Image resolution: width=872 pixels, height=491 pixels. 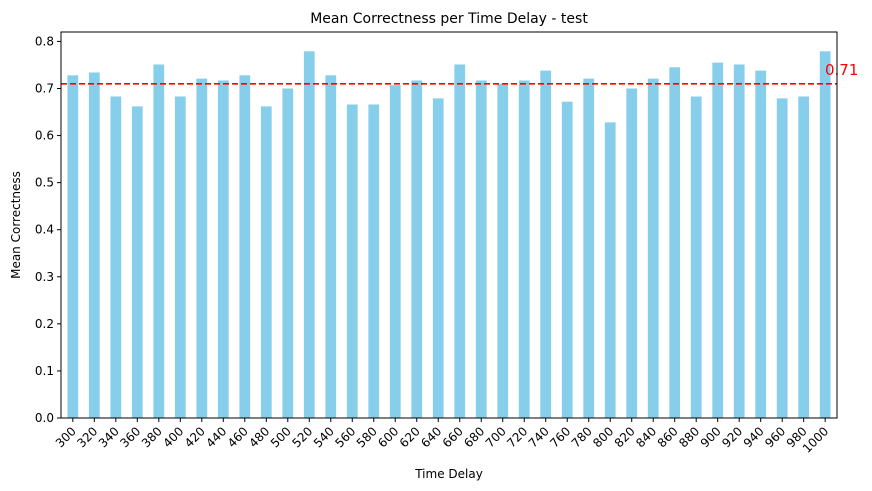 I want to click on x-tick-label-380: 380, so click(x=152, y=437).